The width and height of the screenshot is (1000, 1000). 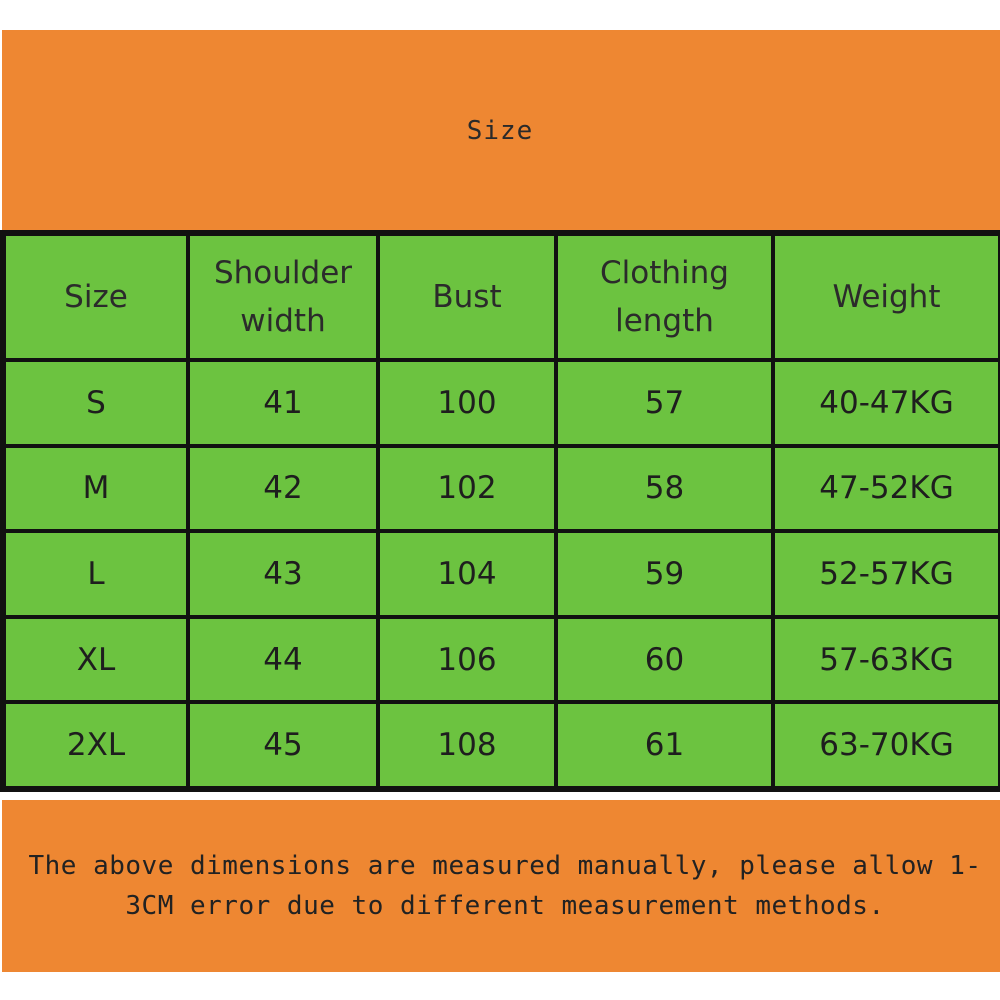 What do you see at coordinates (886, 745) in the screenshot?
I see `cell-weight: 63-70KG` at bounding box center [886, 745].